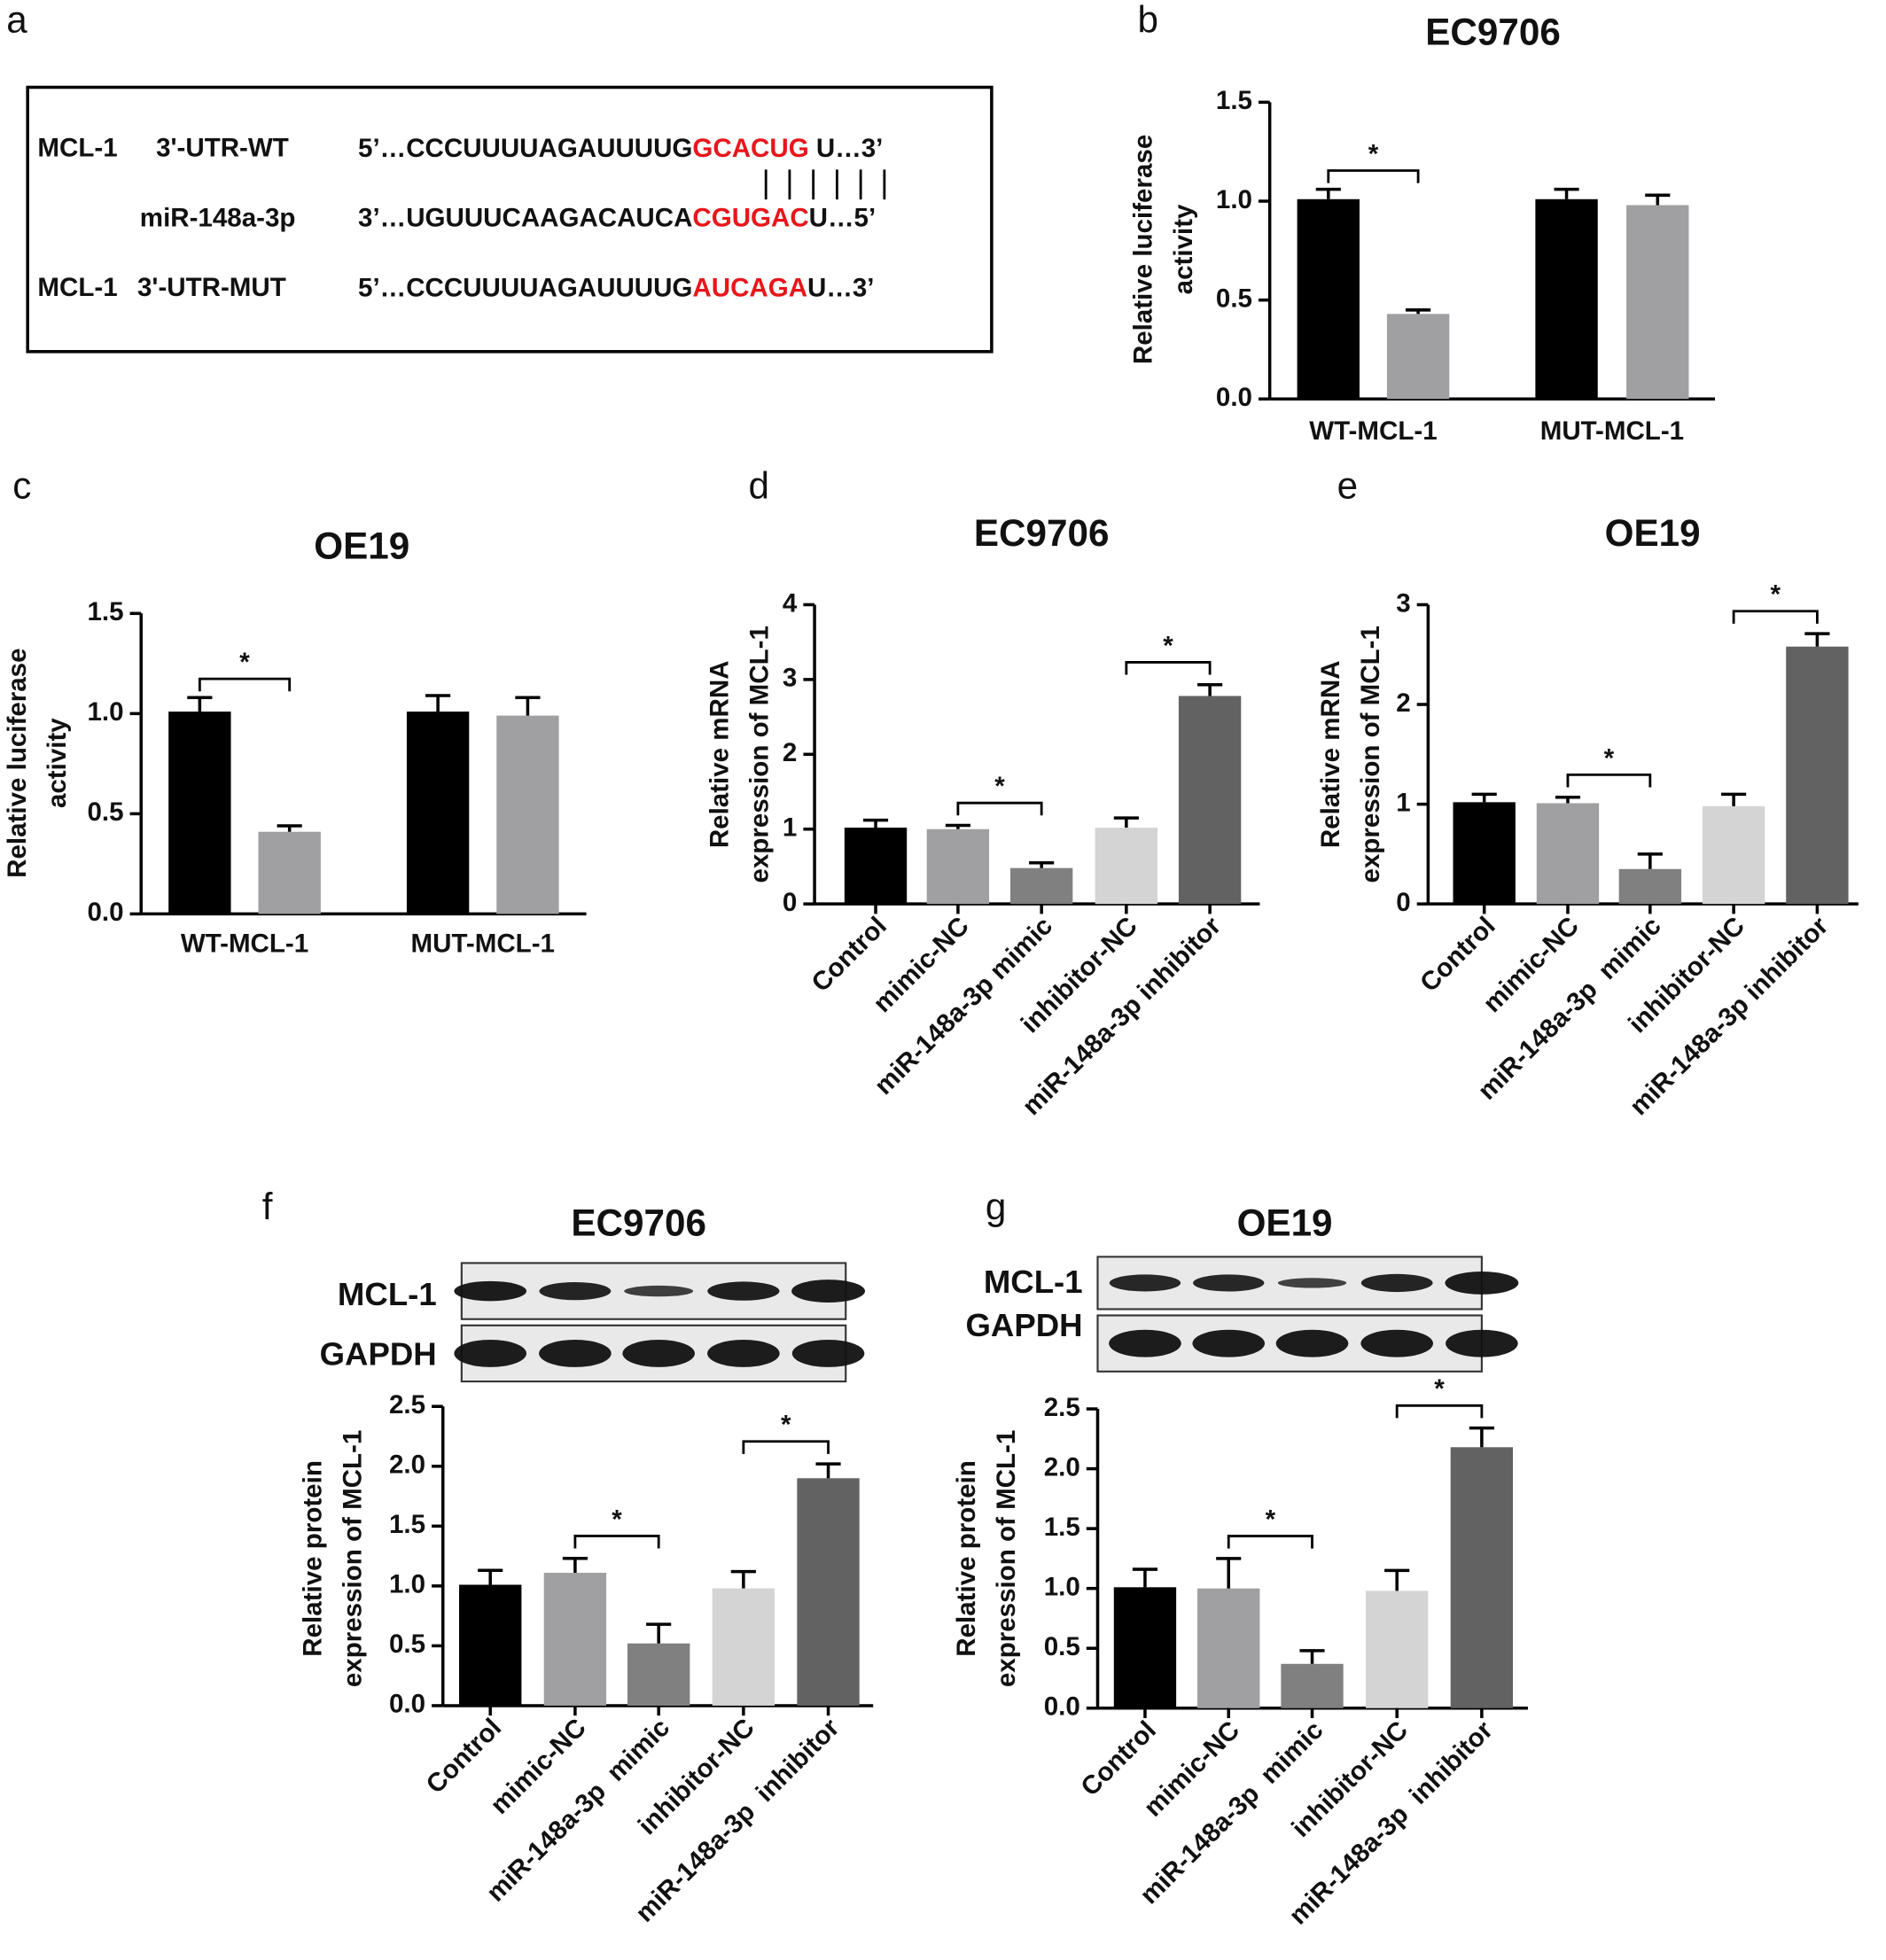 The image size is (1886, 1960). I want to click on x-tick-label: WT-MCL-1, so click(244, 943).